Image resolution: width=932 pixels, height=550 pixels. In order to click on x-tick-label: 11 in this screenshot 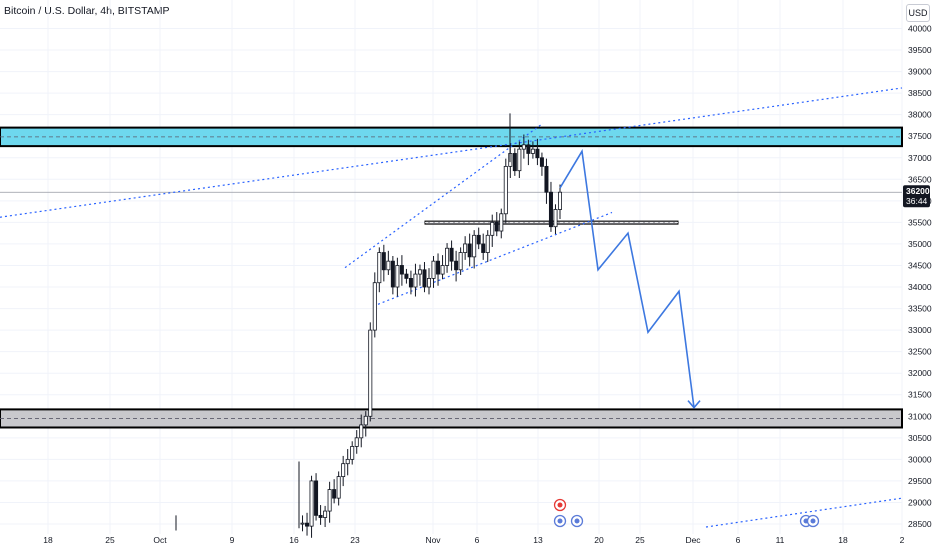, I will do `click(780, 540)`.